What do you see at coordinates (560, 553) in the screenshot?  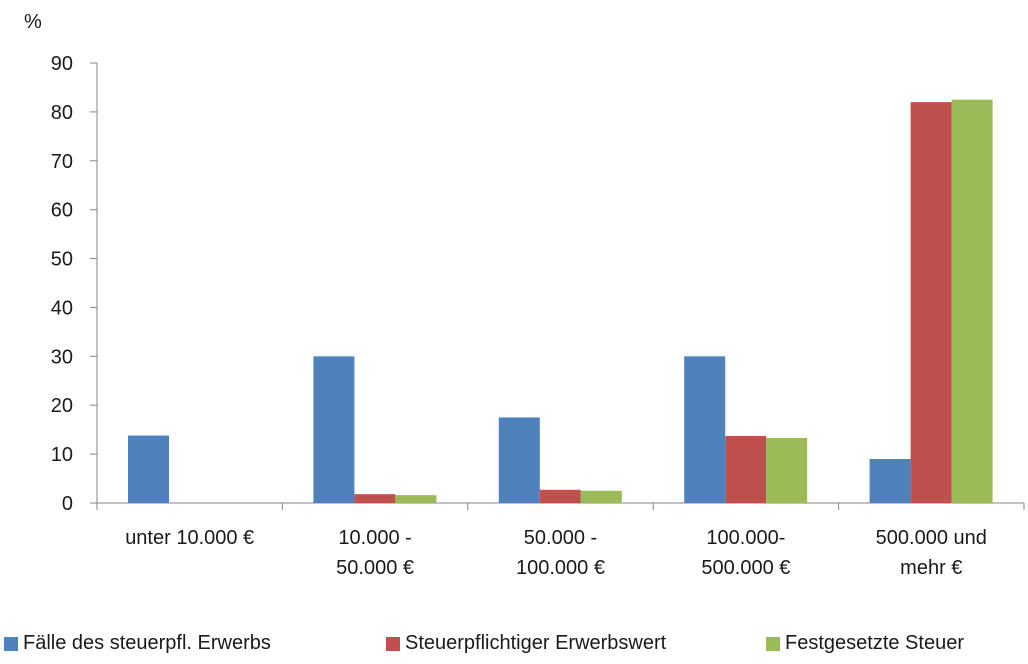 I see `x-tick-label: 50.000 - 100.000 €` at bounding box center [560, 553].